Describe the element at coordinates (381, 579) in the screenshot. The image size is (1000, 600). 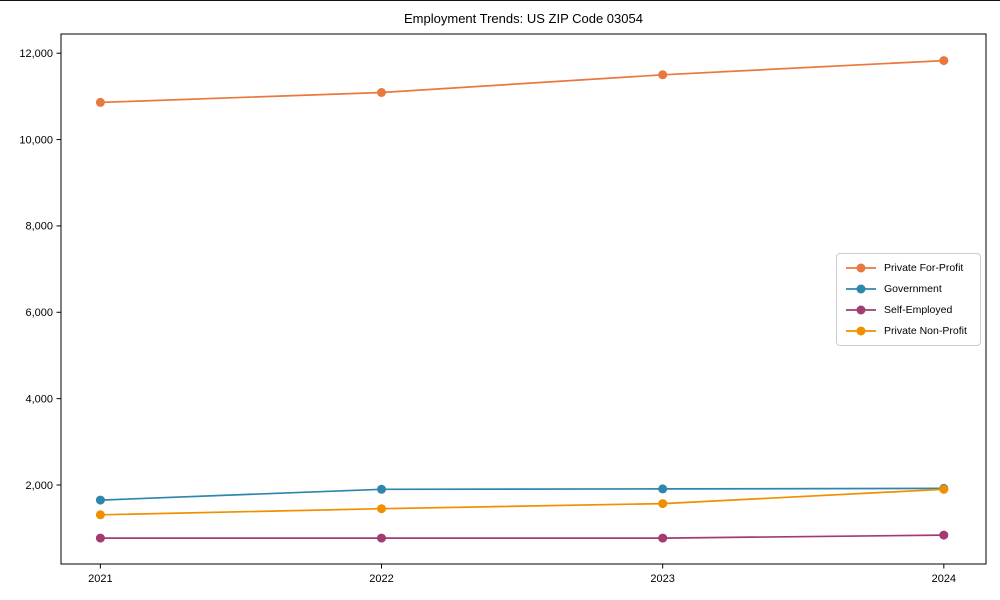
I see `svg-text: 2022` at that location.